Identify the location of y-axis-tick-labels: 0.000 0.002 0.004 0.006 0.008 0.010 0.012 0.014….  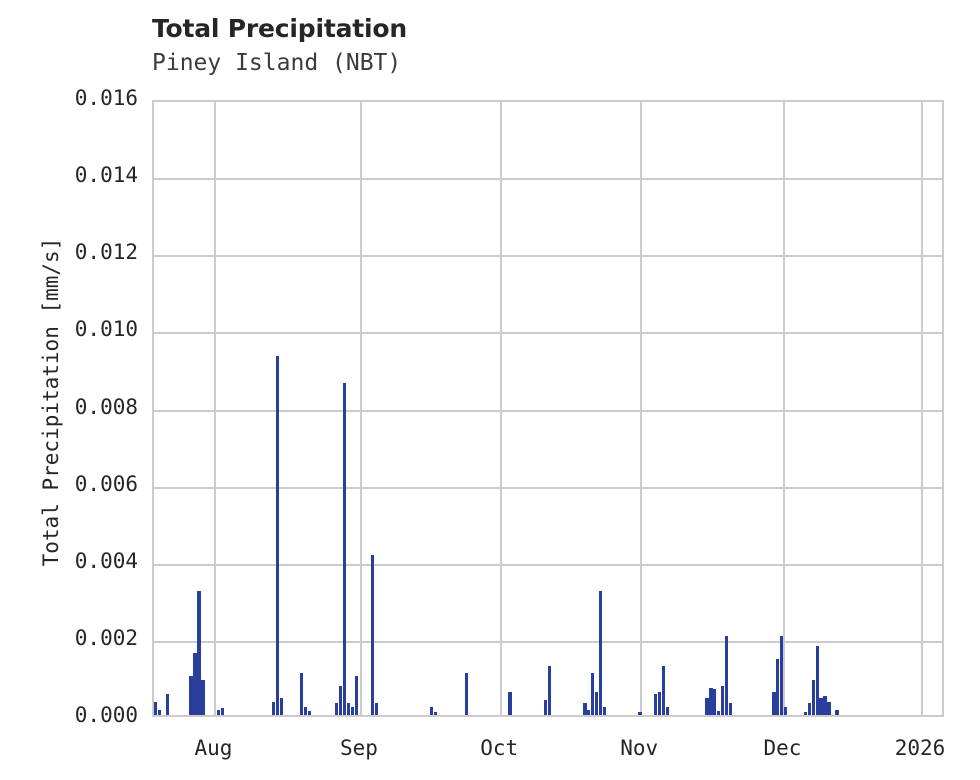
(69, 390).